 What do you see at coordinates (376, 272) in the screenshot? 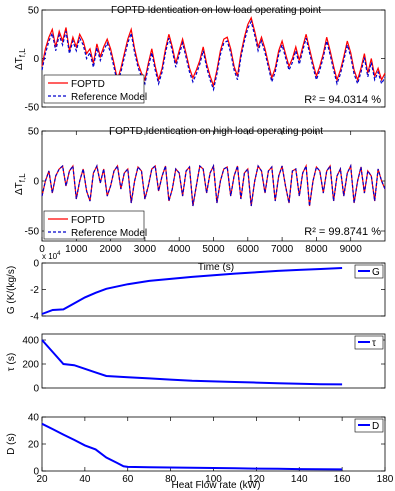
I see `legend-label: G` at bounding box center [376, 272].